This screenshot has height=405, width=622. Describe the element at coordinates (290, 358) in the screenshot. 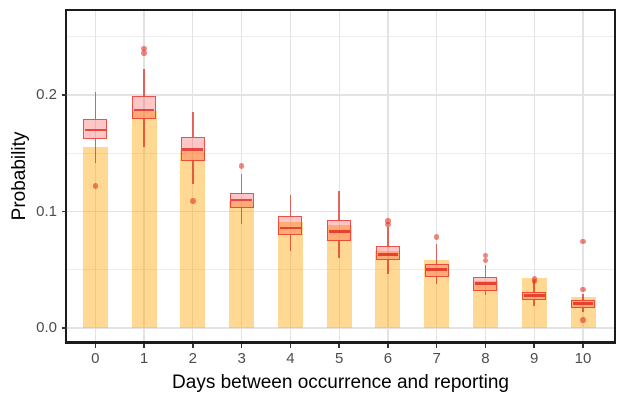

I see `x-tick-label-4: 4` at that location.